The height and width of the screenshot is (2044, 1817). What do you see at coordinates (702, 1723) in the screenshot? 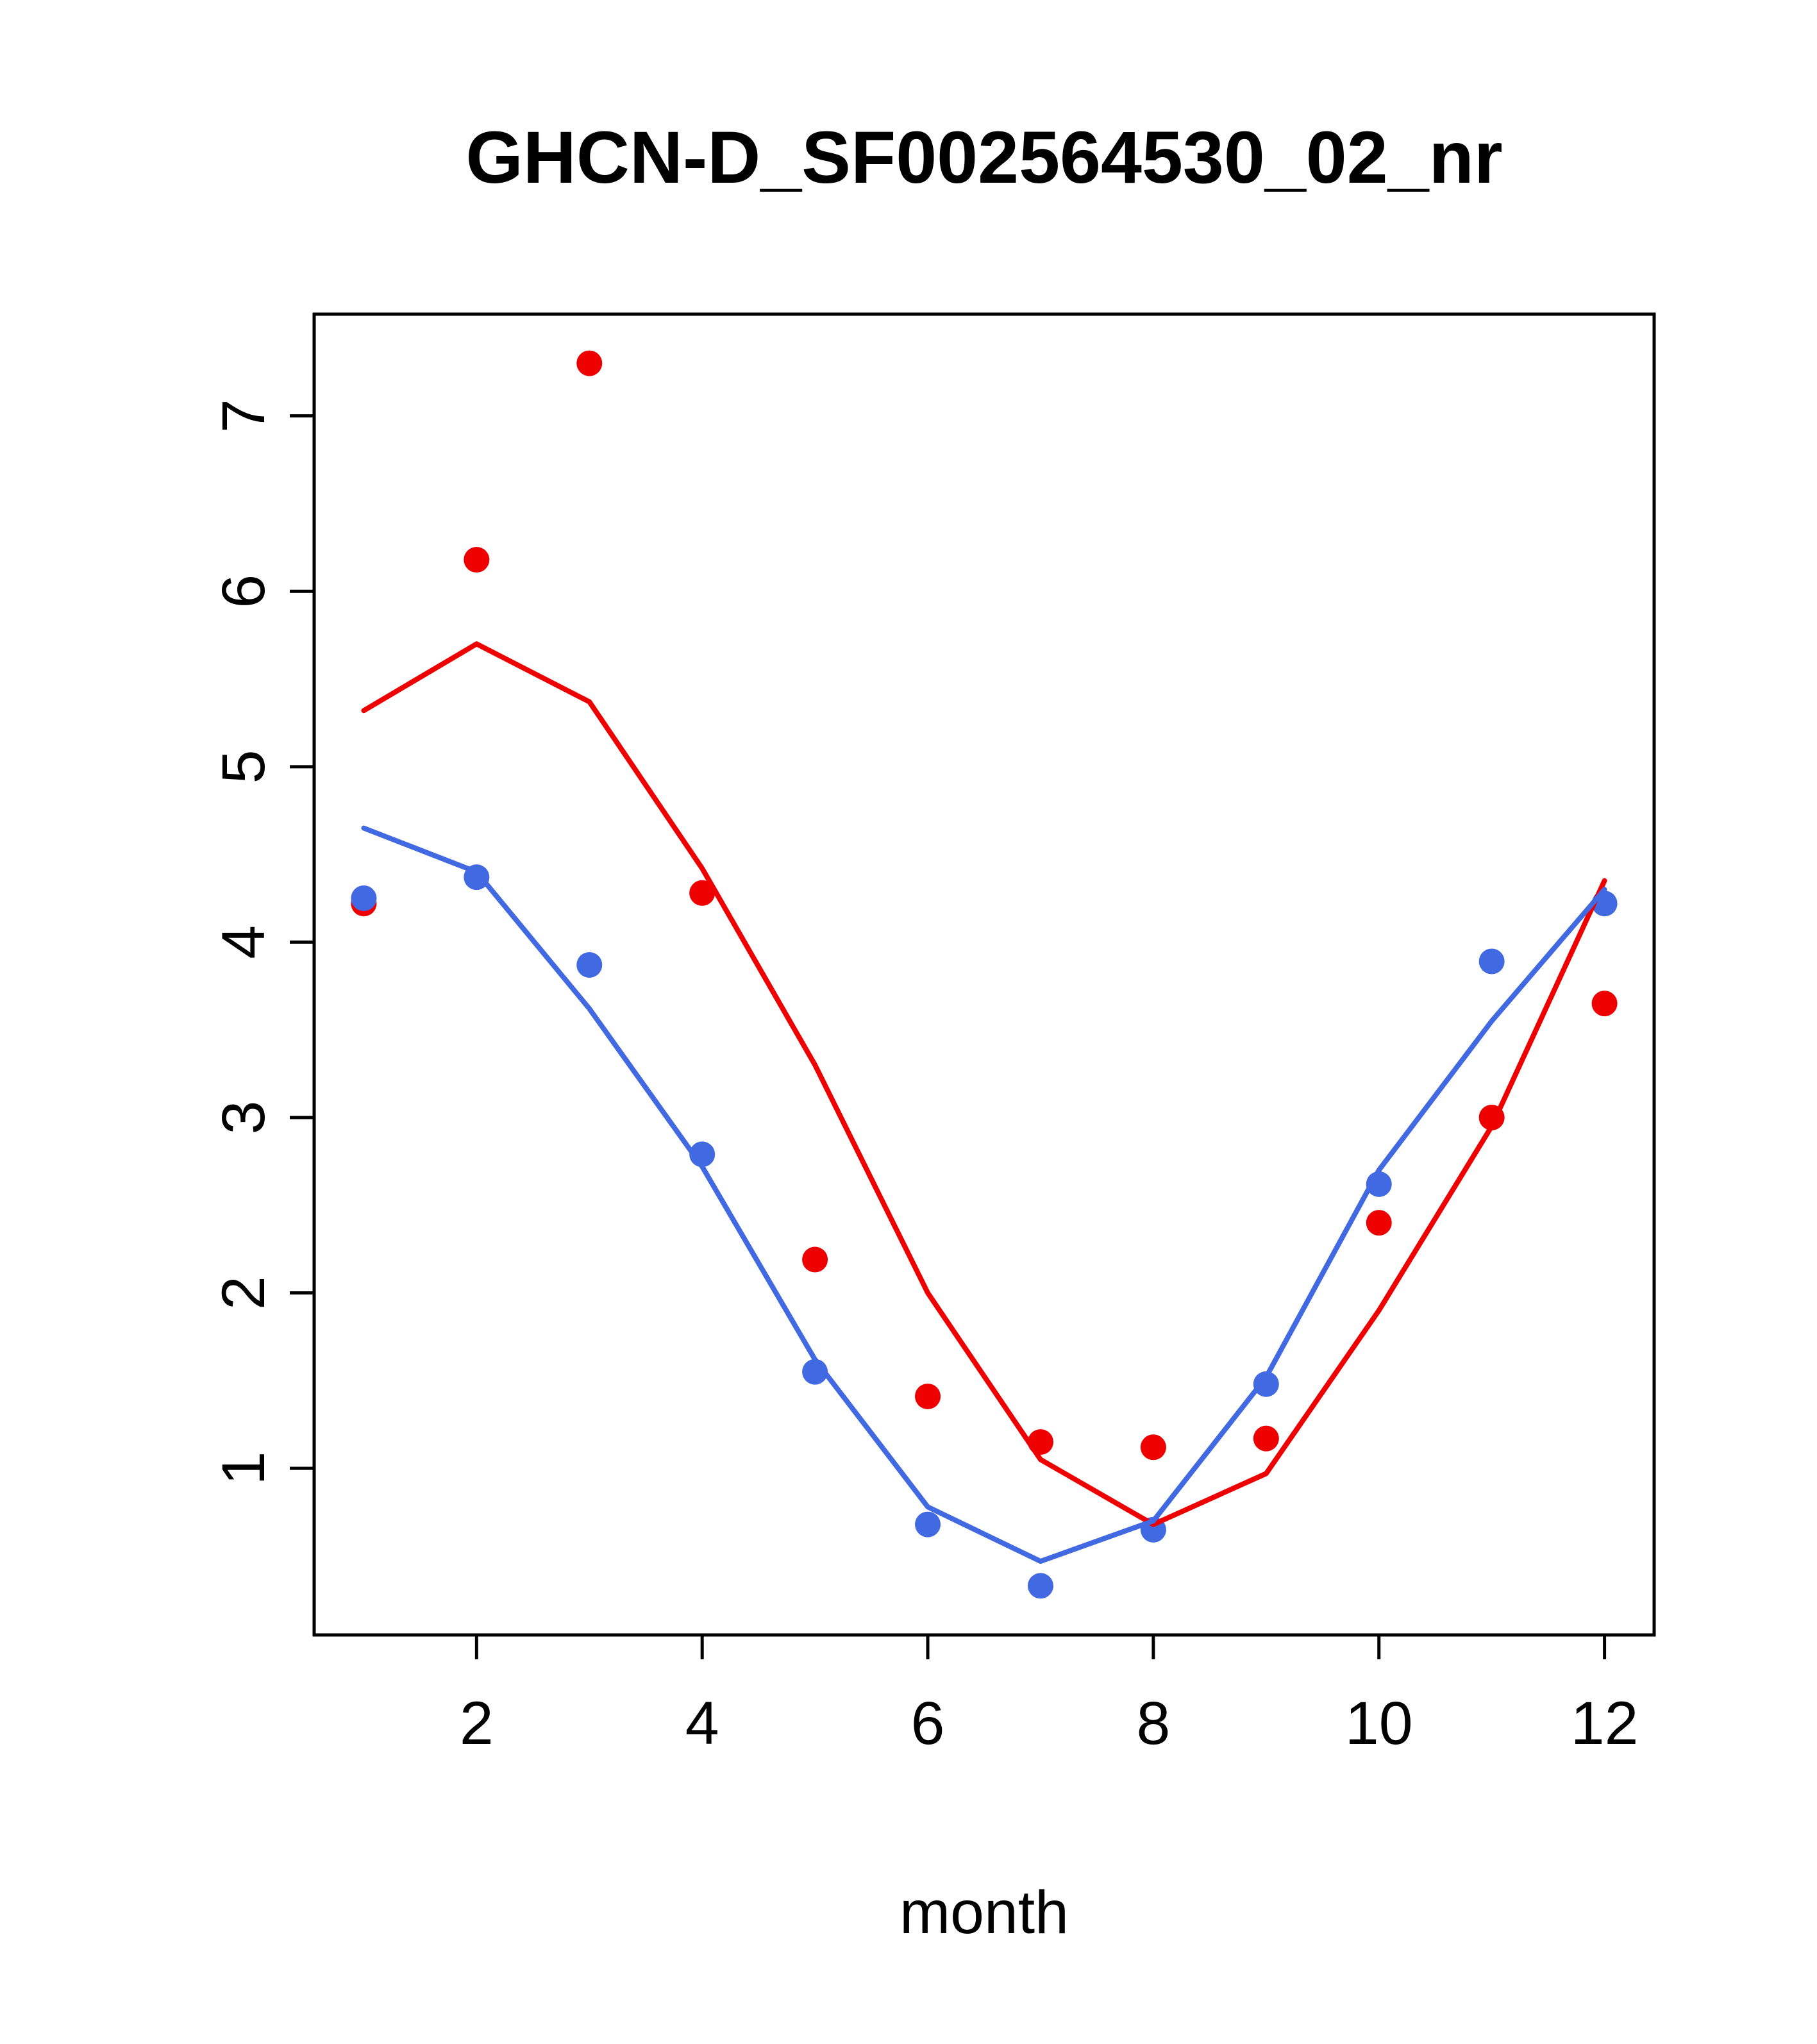
I see `x-tick-label: 4` at bounding box center [702, 1723].